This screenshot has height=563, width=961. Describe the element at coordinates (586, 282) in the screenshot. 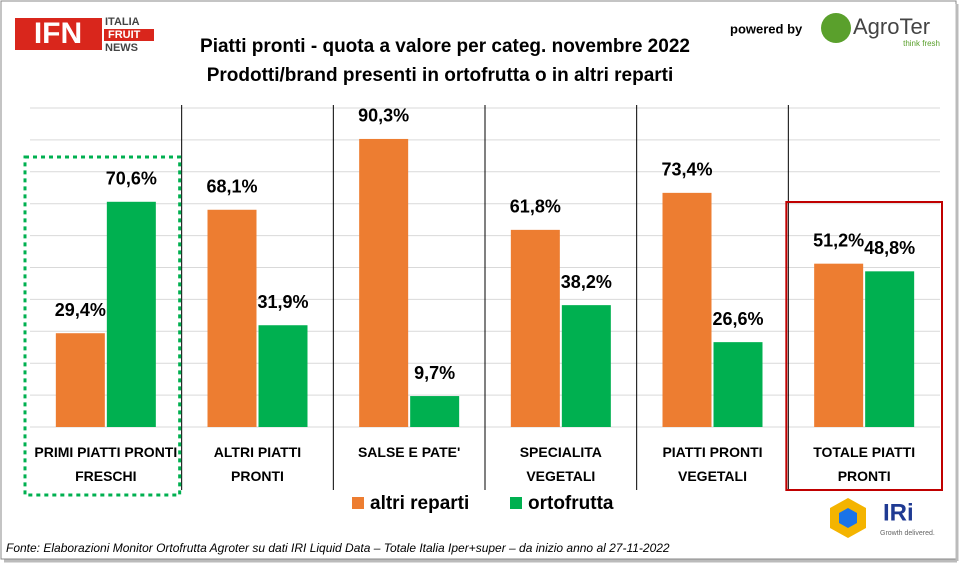

I see `data-label: 38,2%` at that location.